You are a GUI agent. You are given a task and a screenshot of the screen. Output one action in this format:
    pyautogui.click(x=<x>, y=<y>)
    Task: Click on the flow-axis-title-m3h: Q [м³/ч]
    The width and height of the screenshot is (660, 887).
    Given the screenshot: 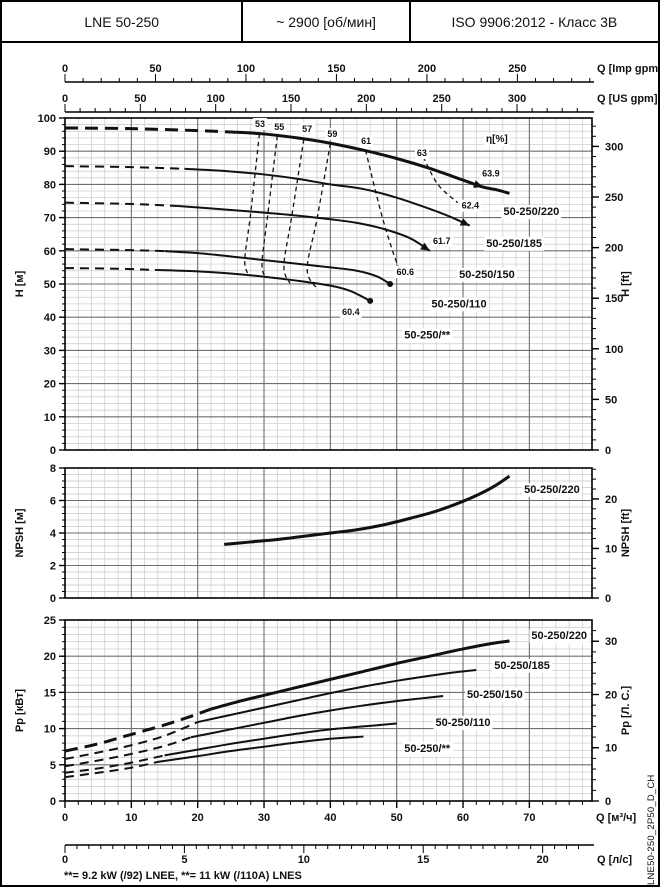 What is the action you would take?
    pyautogui.click(x=616, y=818)
    